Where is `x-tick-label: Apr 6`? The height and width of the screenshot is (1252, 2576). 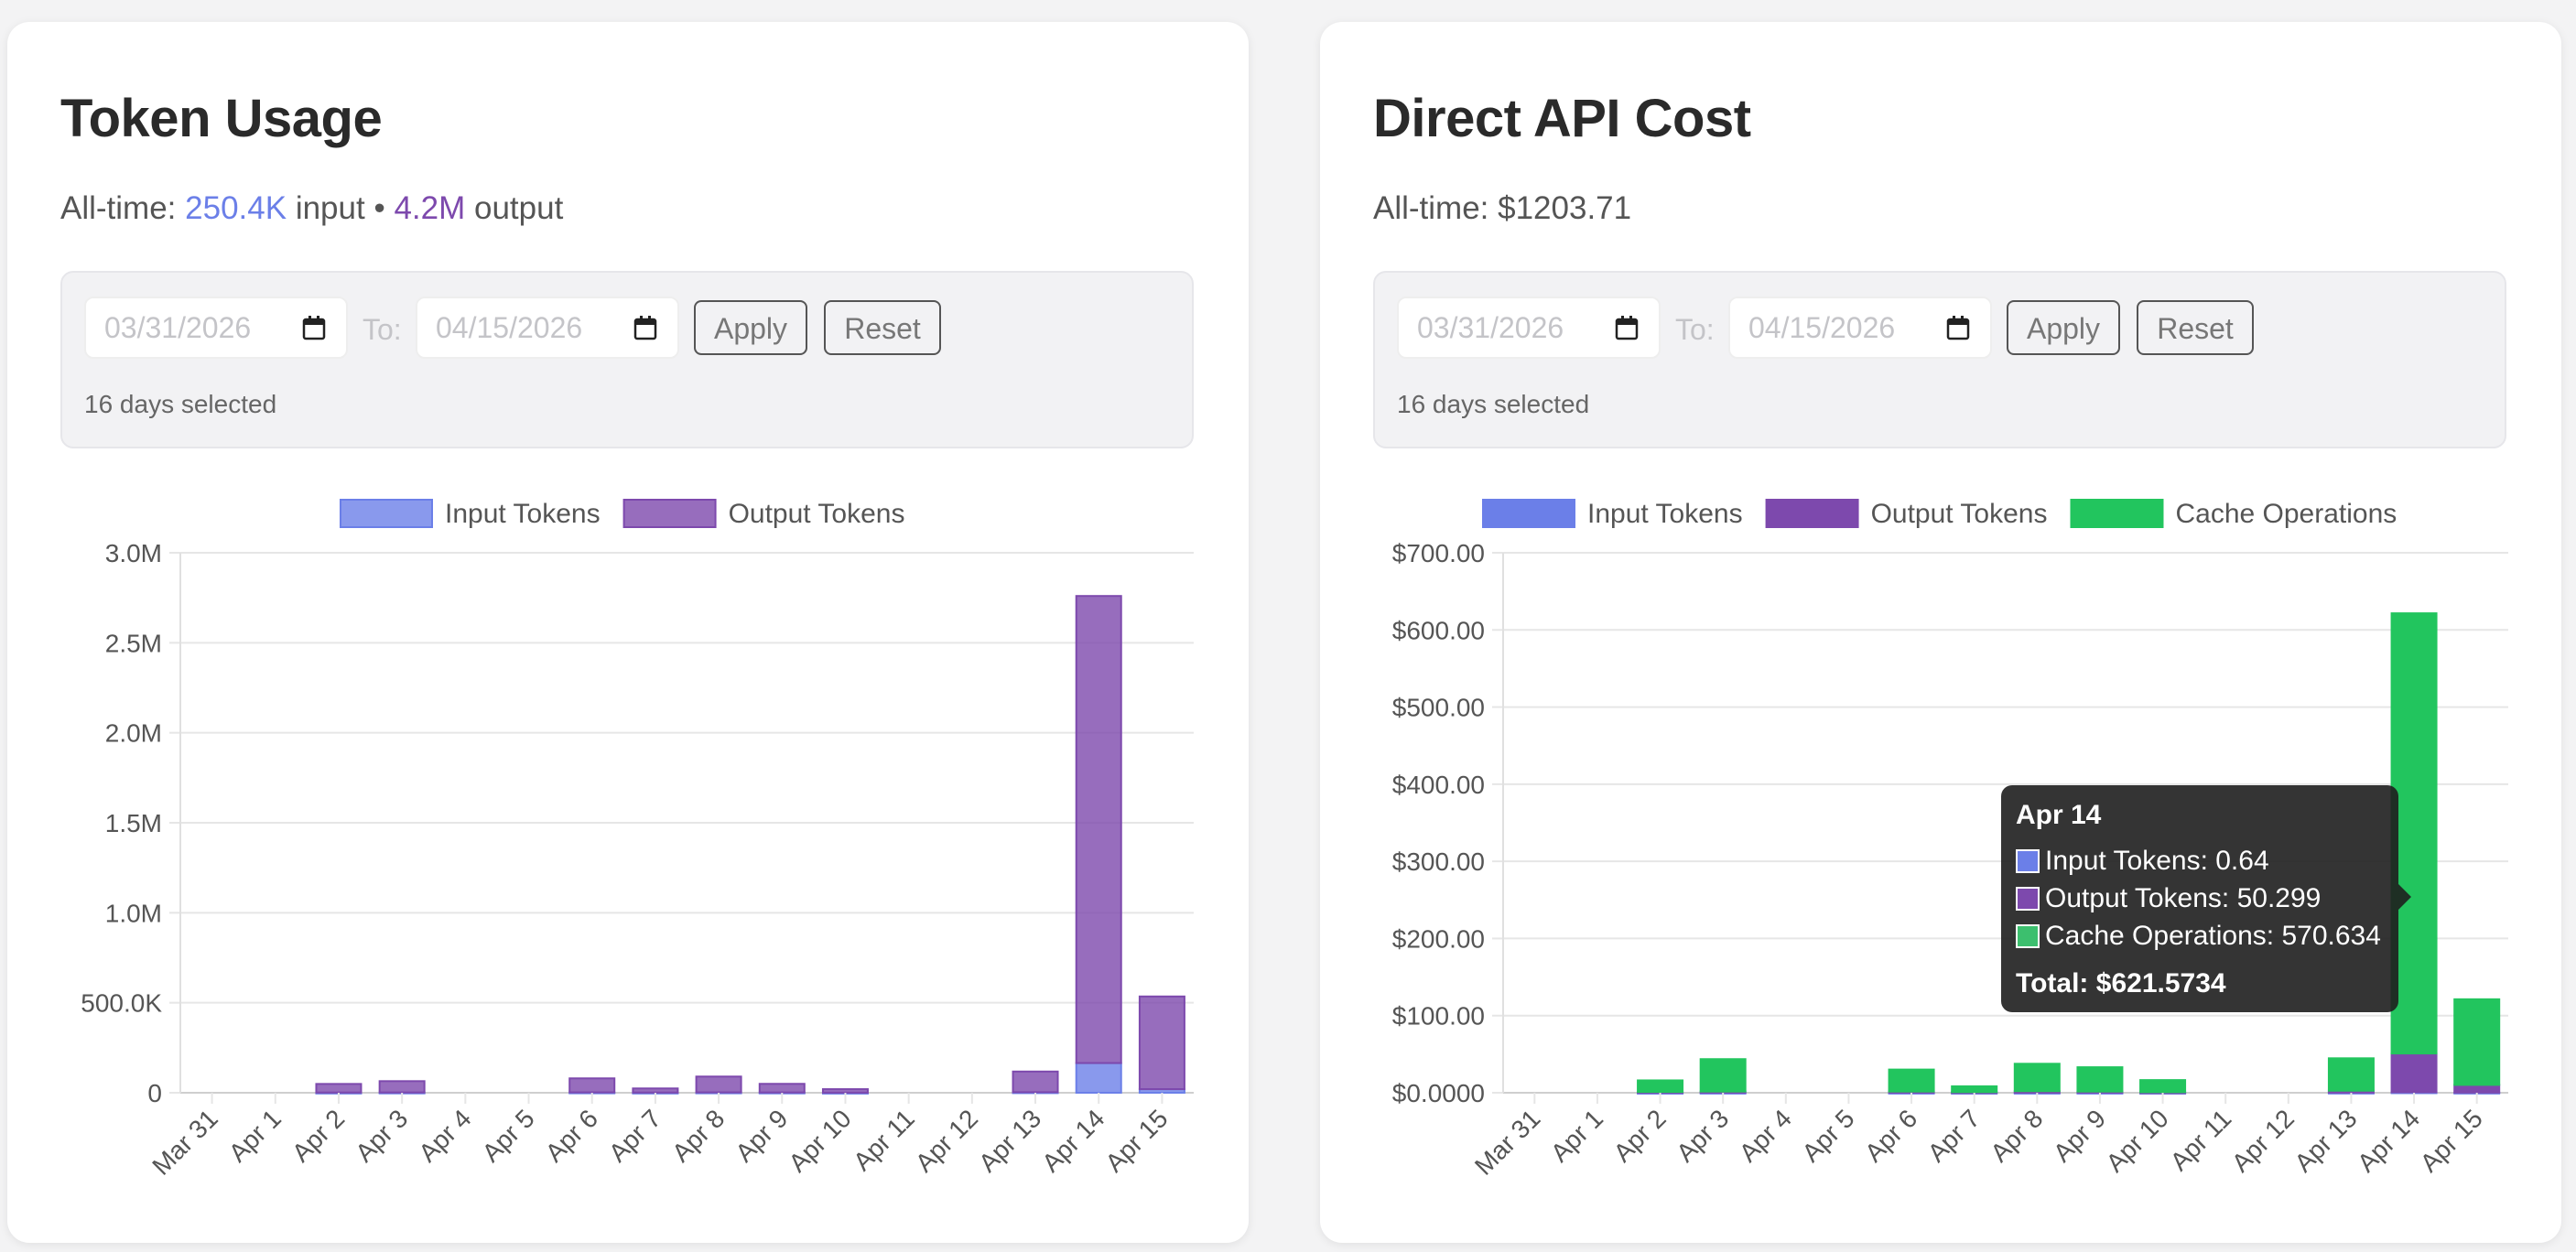
x-tick-label: Apr 6 is located at coordinates (1891, 1135).